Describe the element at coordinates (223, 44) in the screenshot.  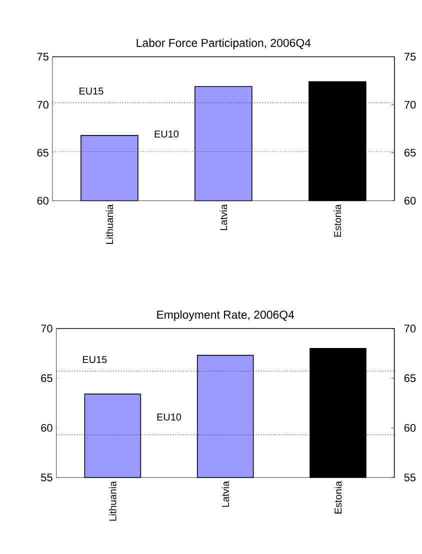
I see `chart-title: Labor Force Participation, 2006Q4` at that location.